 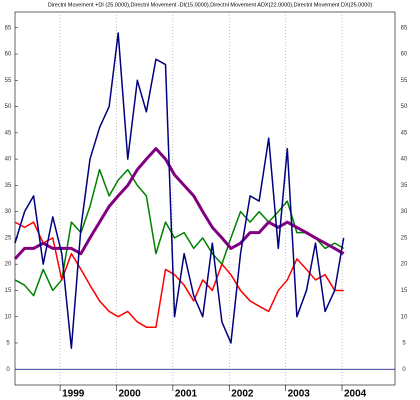 I want to click on x-tick-label: 1999, so click(x=73, y=394).